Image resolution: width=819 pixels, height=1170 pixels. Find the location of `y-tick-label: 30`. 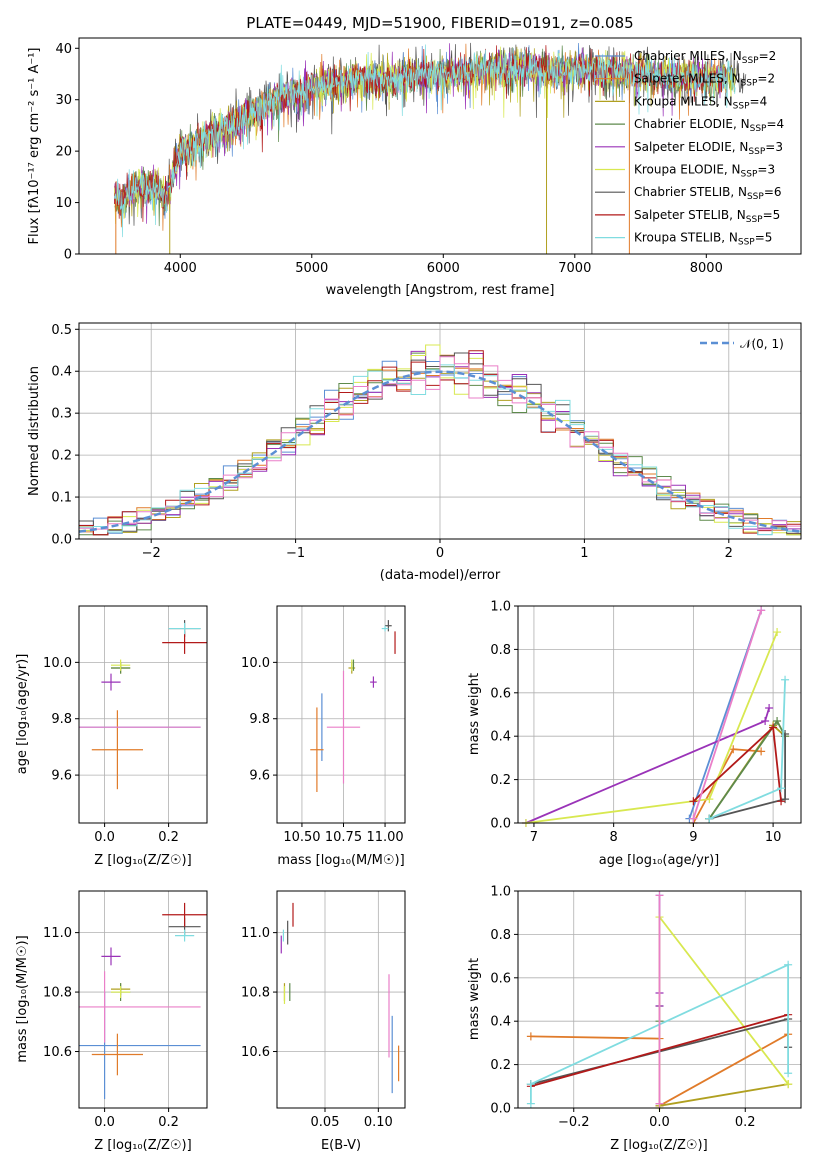

y-tick-label: 30 is located at coordinates (63, 100).